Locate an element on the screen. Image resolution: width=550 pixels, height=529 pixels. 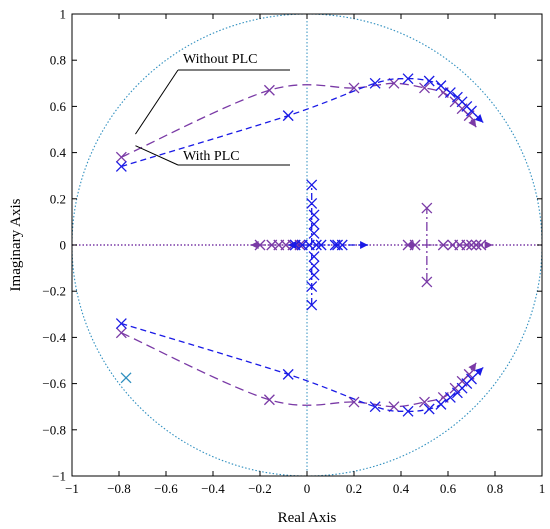
annotations: Without PLC With PLC is located at coordinates (212, 109).